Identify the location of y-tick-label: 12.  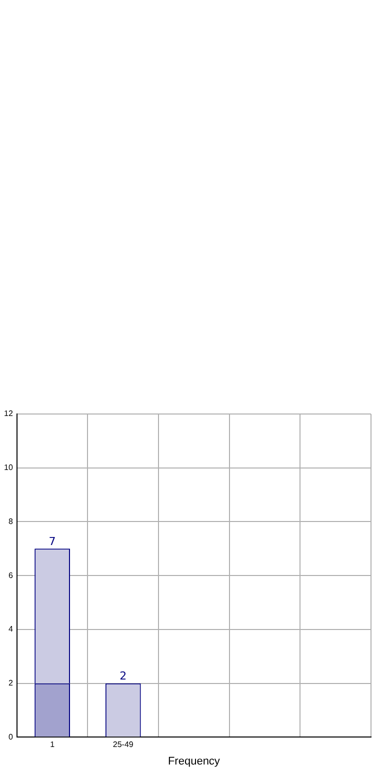
(9, 413).